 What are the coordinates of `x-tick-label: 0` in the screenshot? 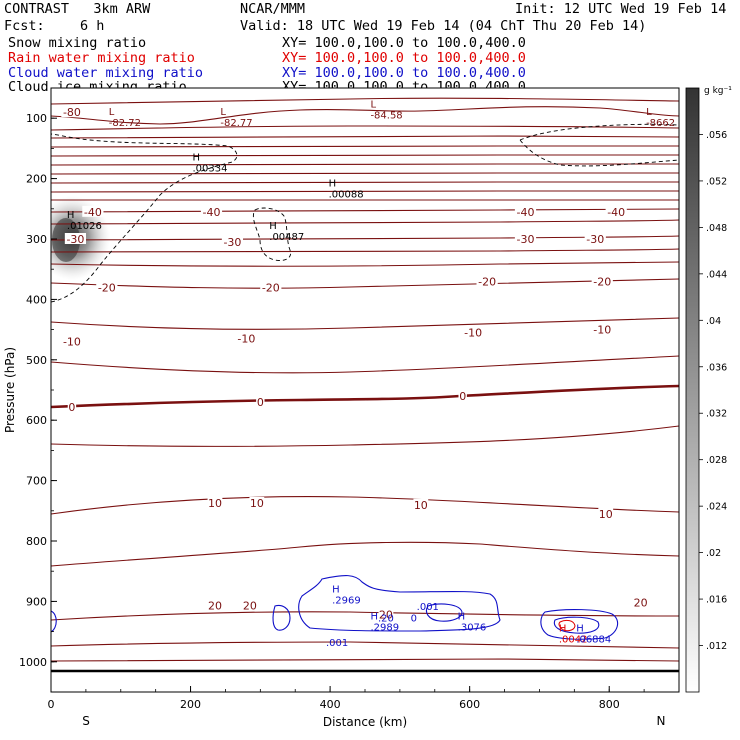 It's located at (51, 704).